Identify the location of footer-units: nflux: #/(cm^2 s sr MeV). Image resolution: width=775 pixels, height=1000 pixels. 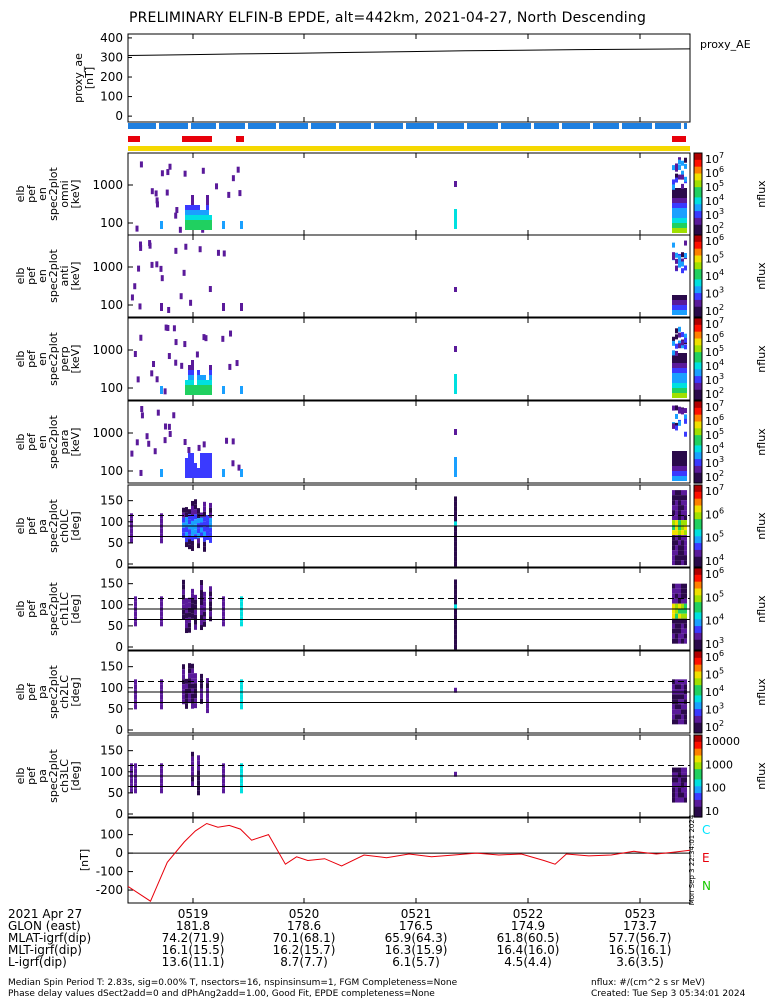
(648, 983).